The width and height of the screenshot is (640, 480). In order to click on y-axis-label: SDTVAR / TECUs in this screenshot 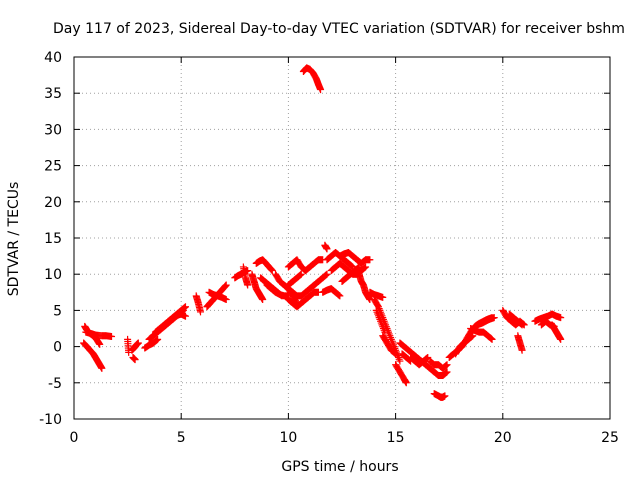, I will do `click(14, 239)`.